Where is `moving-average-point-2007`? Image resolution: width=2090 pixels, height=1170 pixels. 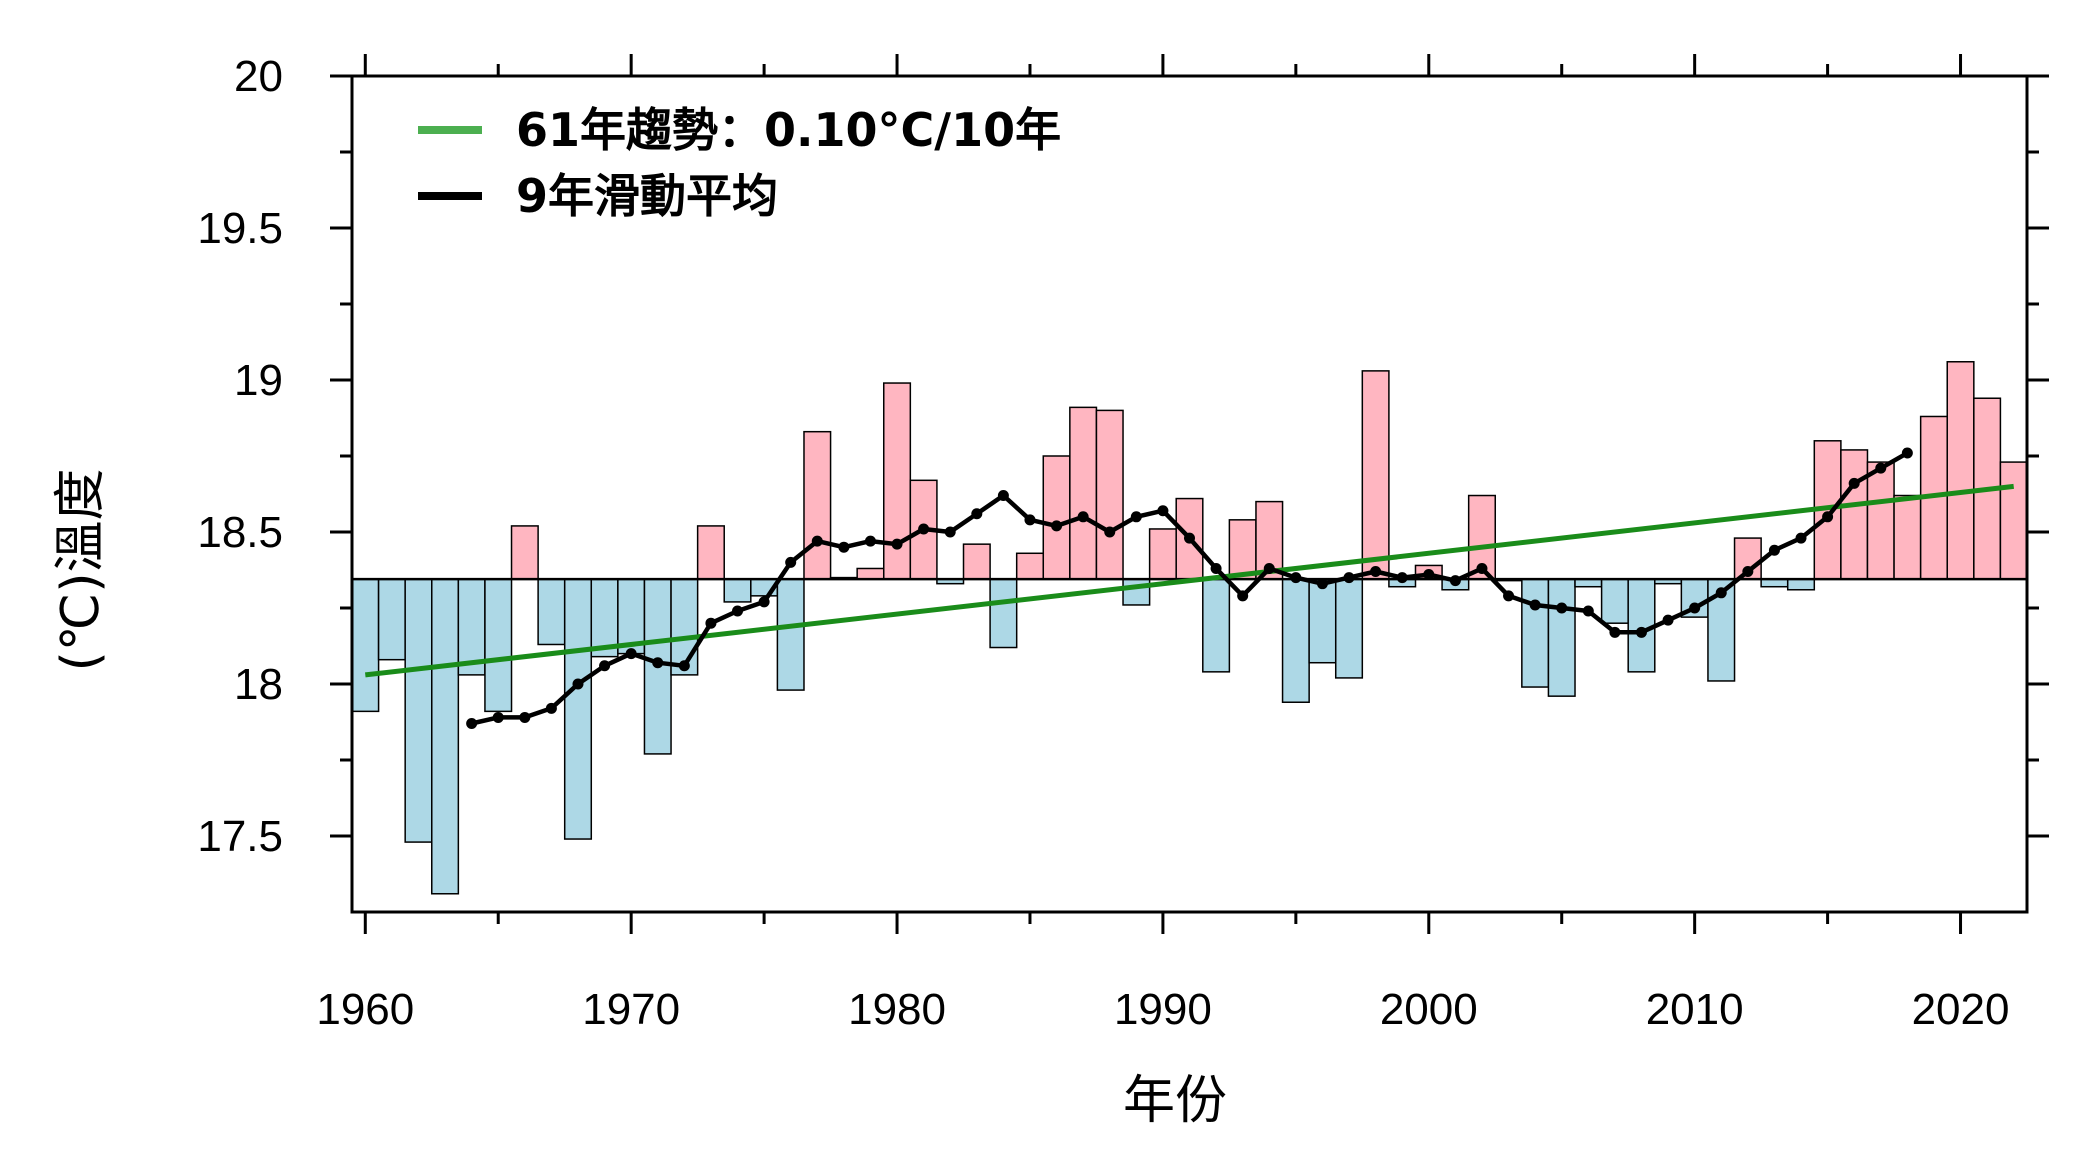 moving-average-point-2007 is located at coordinates (1615, 632).